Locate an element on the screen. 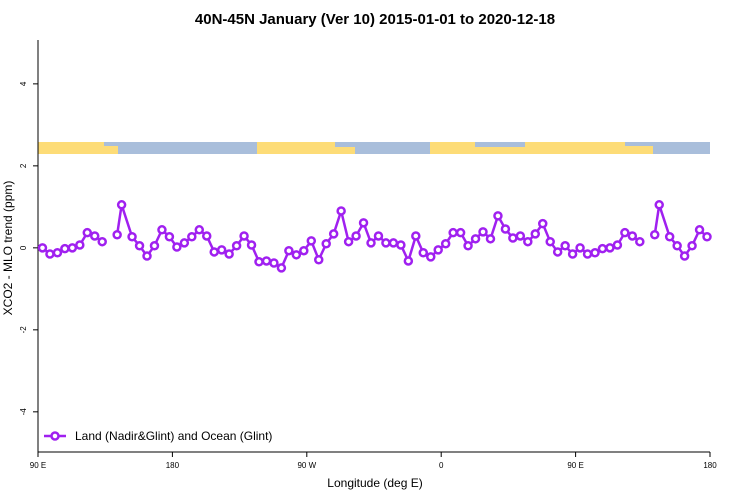  x-tick-label: 90 W is located at coordinates (306, 465).